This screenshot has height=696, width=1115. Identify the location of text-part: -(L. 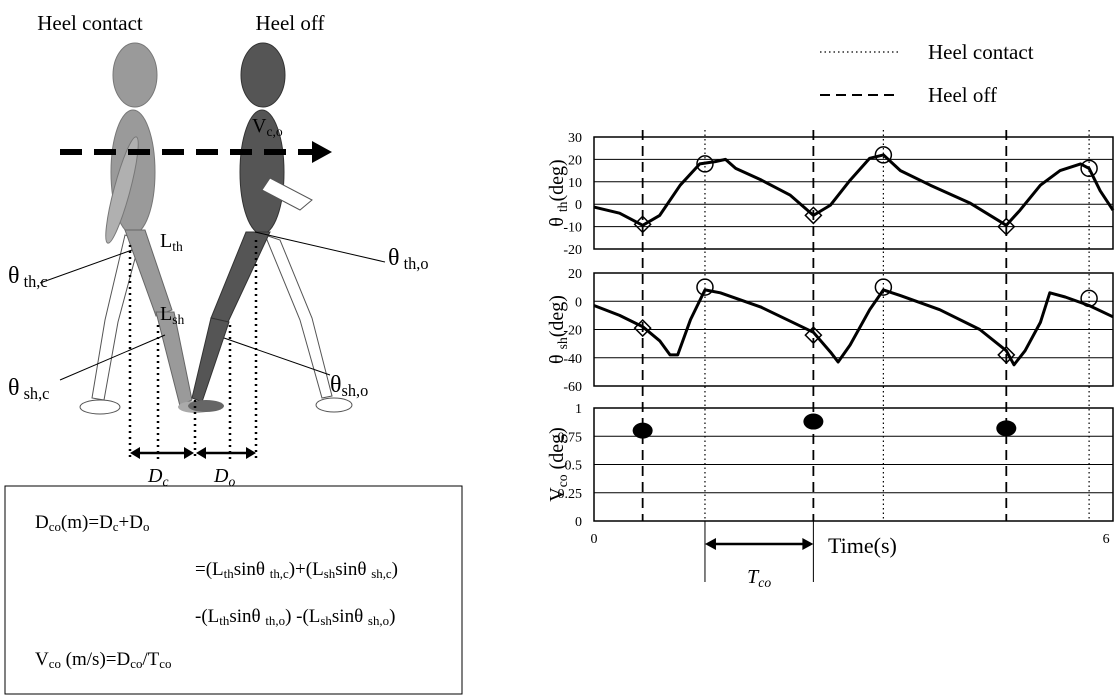
(207, 616).